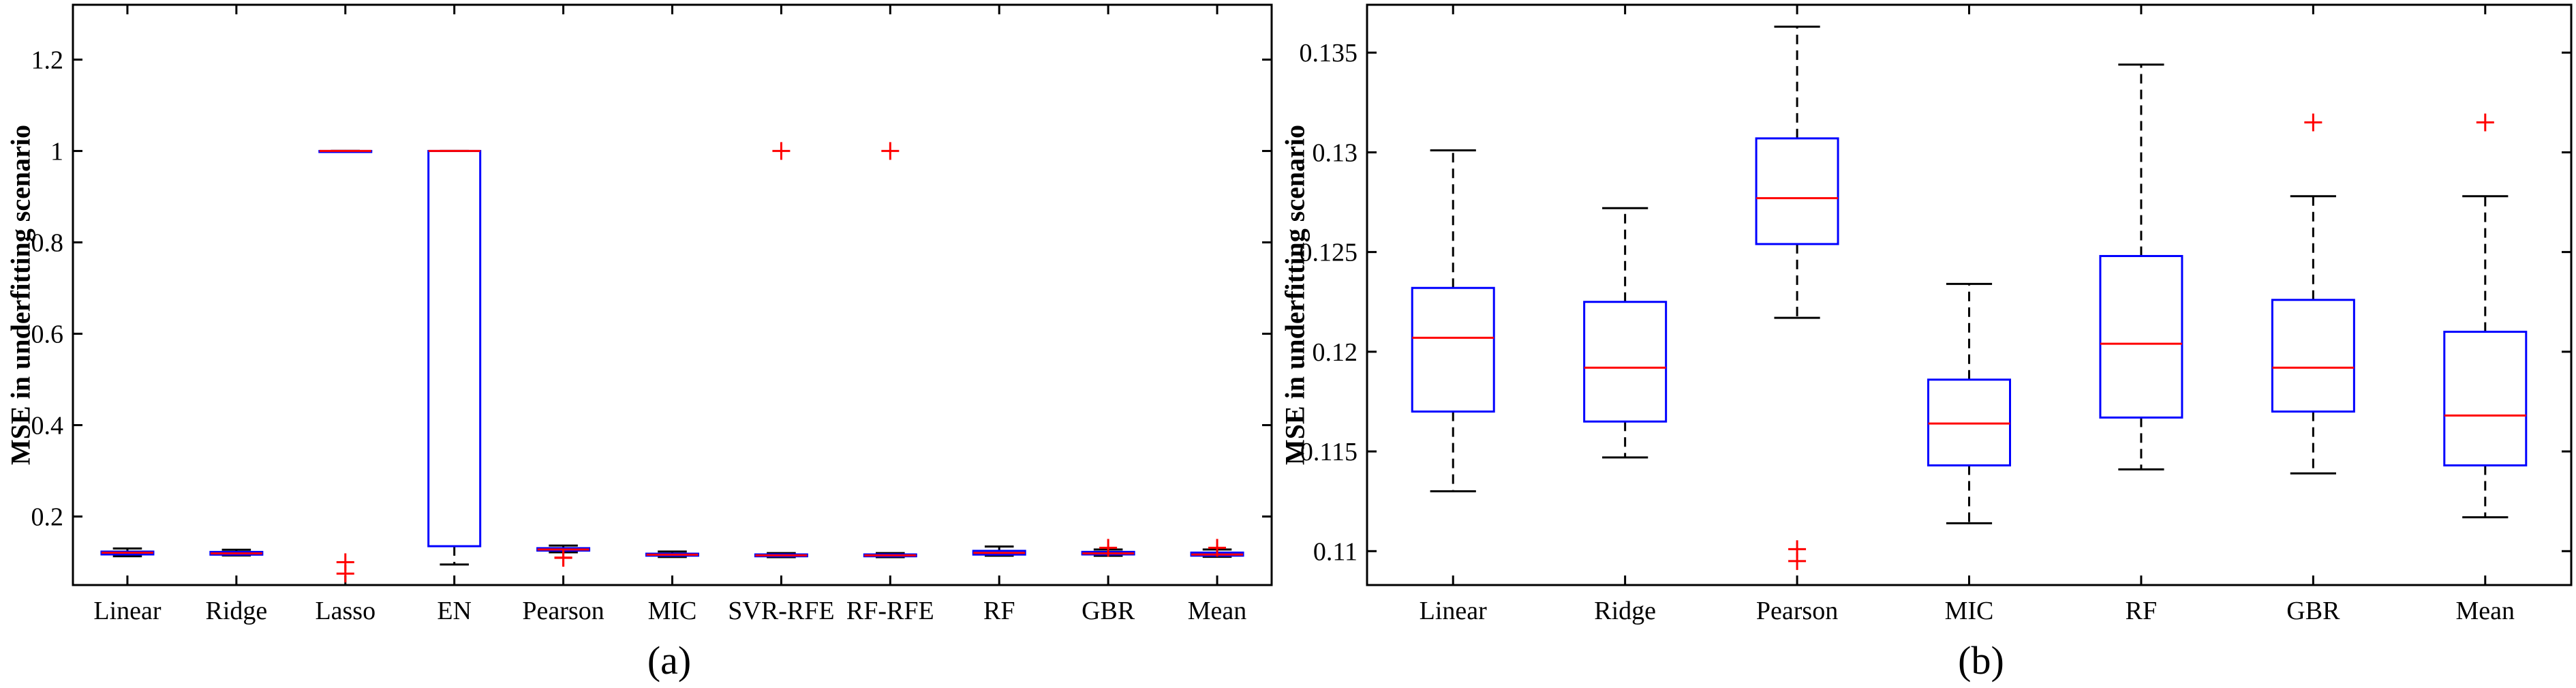 The width and height of the screenshot is (2576, 688). What do you see at coordinates (1329, 253) in the screenshot?
I see `y-tick-label: 0.125` at bounding box center [1329, 253].